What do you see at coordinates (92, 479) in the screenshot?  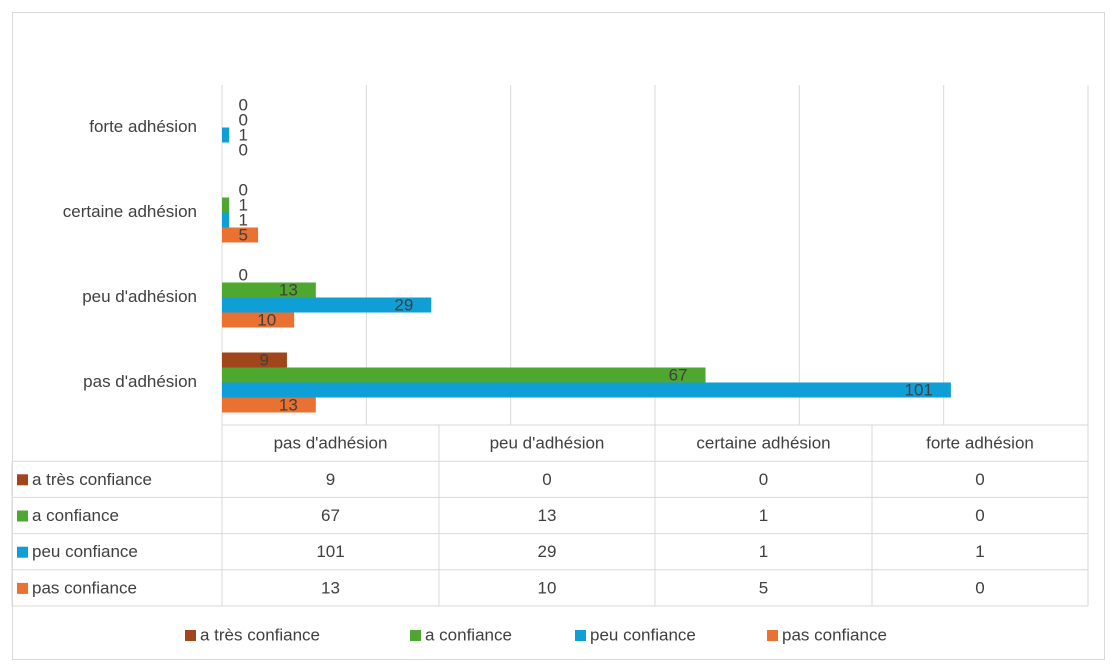 I see `table-row-label: a très confiance` at bounding box center [92, 479].